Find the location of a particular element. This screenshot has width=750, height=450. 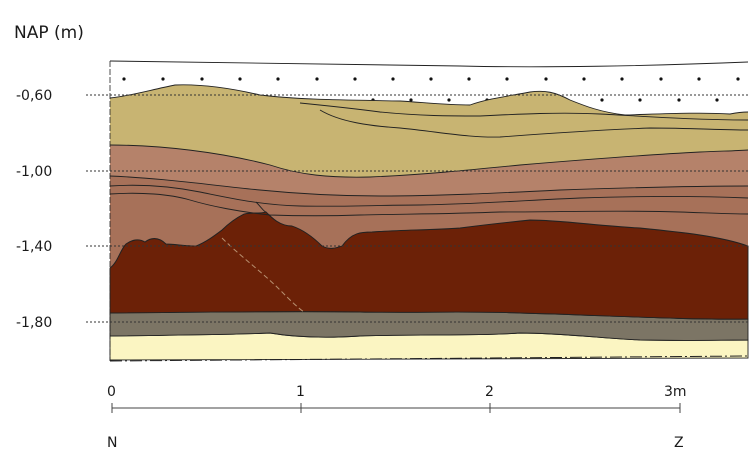

depth-label-1-40: -1,40 is located at coordinates (34, 247).